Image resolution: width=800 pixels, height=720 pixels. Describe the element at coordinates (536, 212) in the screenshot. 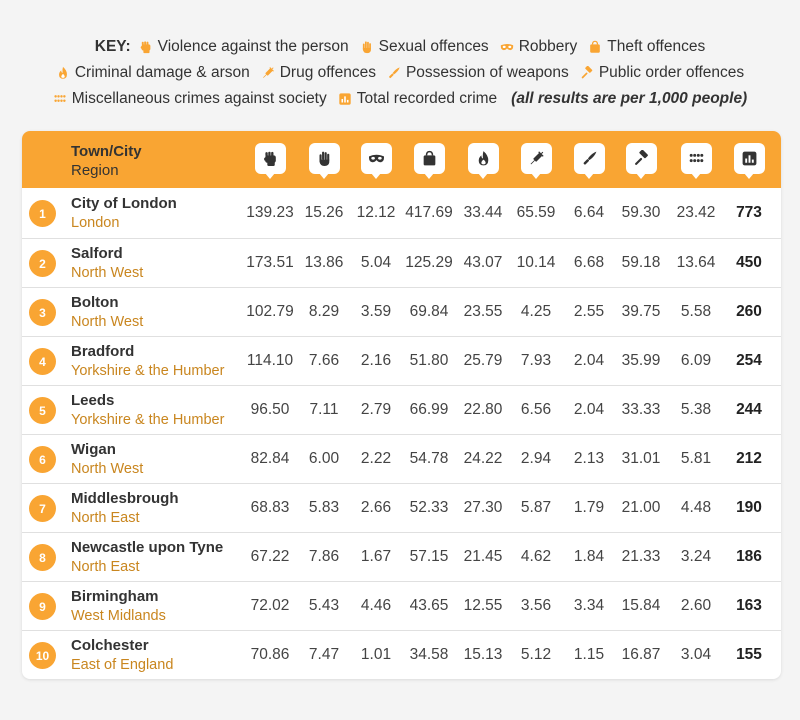

I see `cell-drugs: 65.59` at that location.